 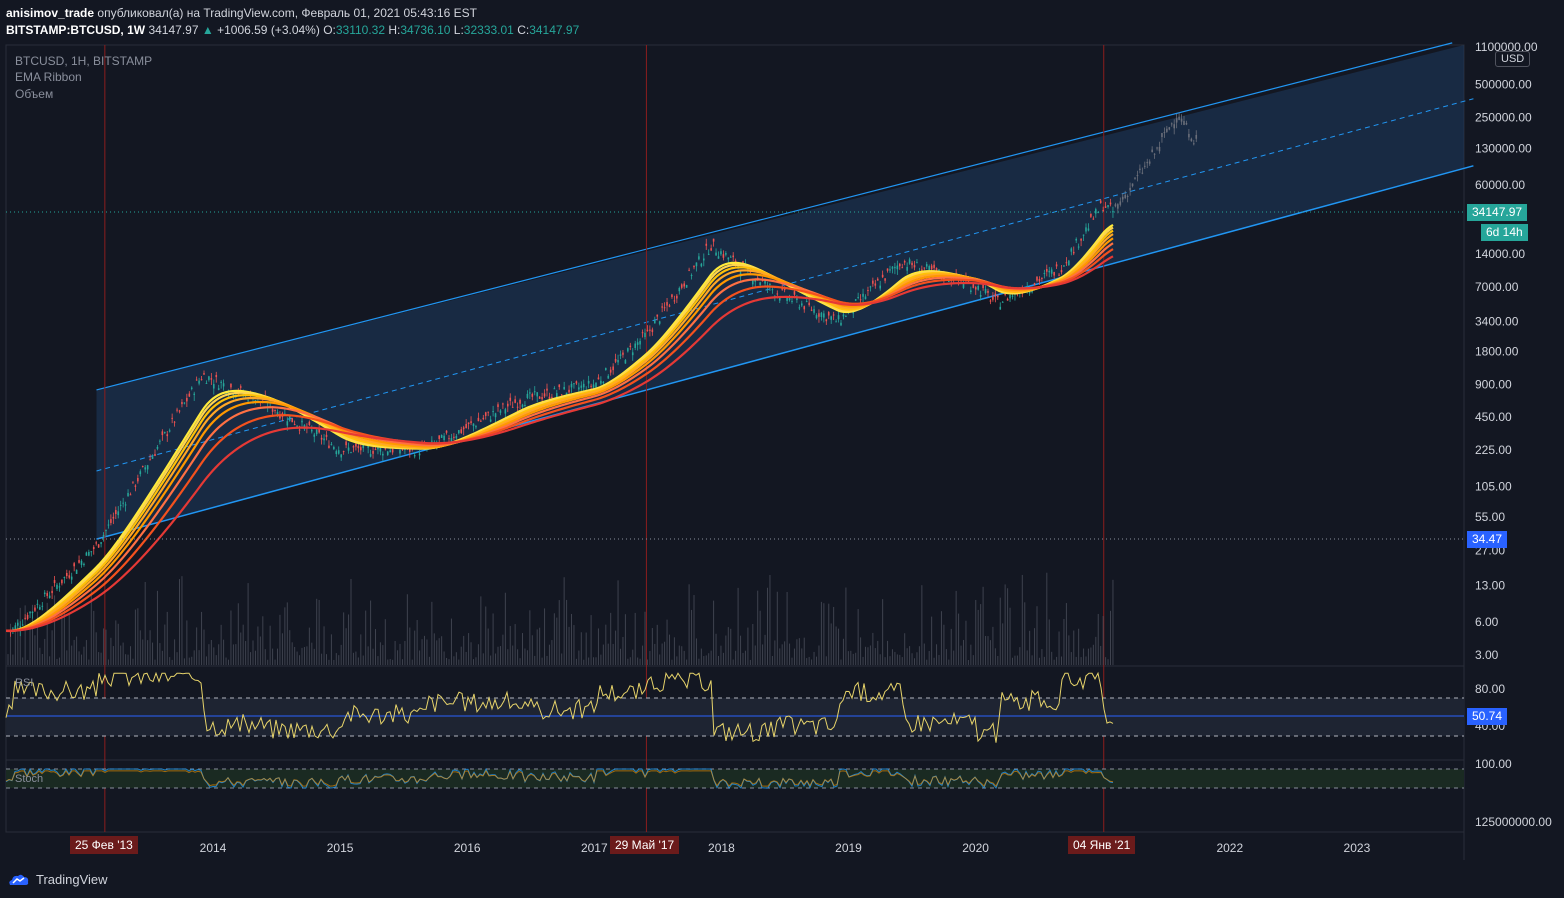 What do you see at coordinates (34, 94) in the screenshot?
I see `volume-legend: Объем` at bounding box center [34, 94].